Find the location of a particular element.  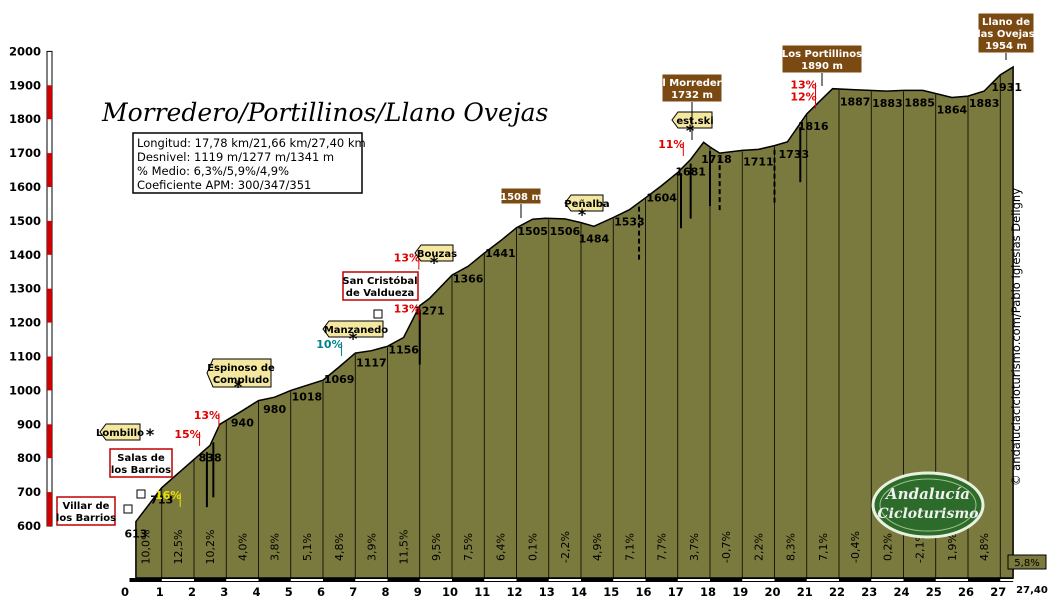

segment-gradient-label: 7,1% is located at coordinates (823, 547).